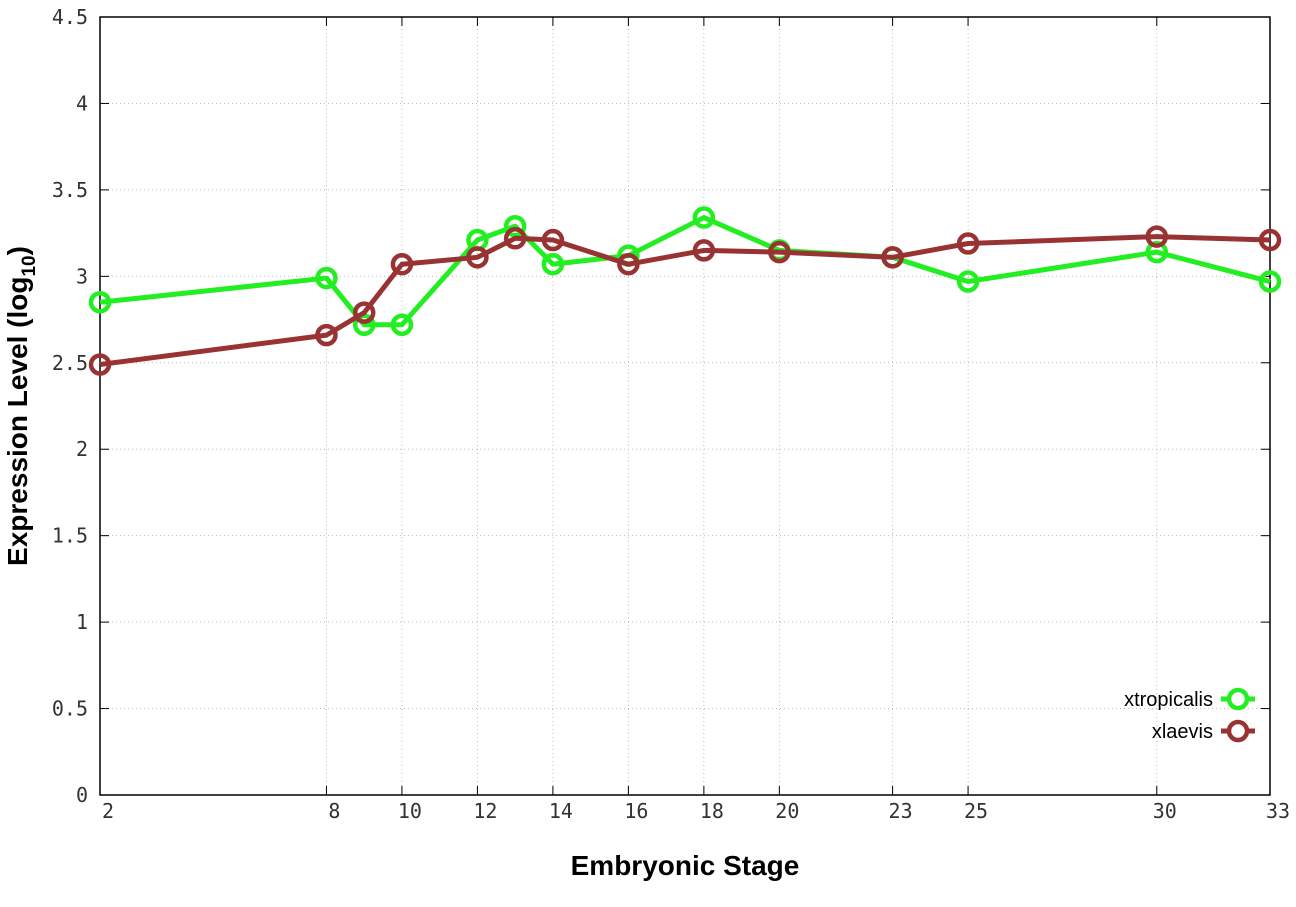 The height and width of the screenshot is (907, 1296). What do you see at coordinates (1168, 700) in the screenshot?
I see `legend-label: xtropicalis` at bounding box center [1168, 700].